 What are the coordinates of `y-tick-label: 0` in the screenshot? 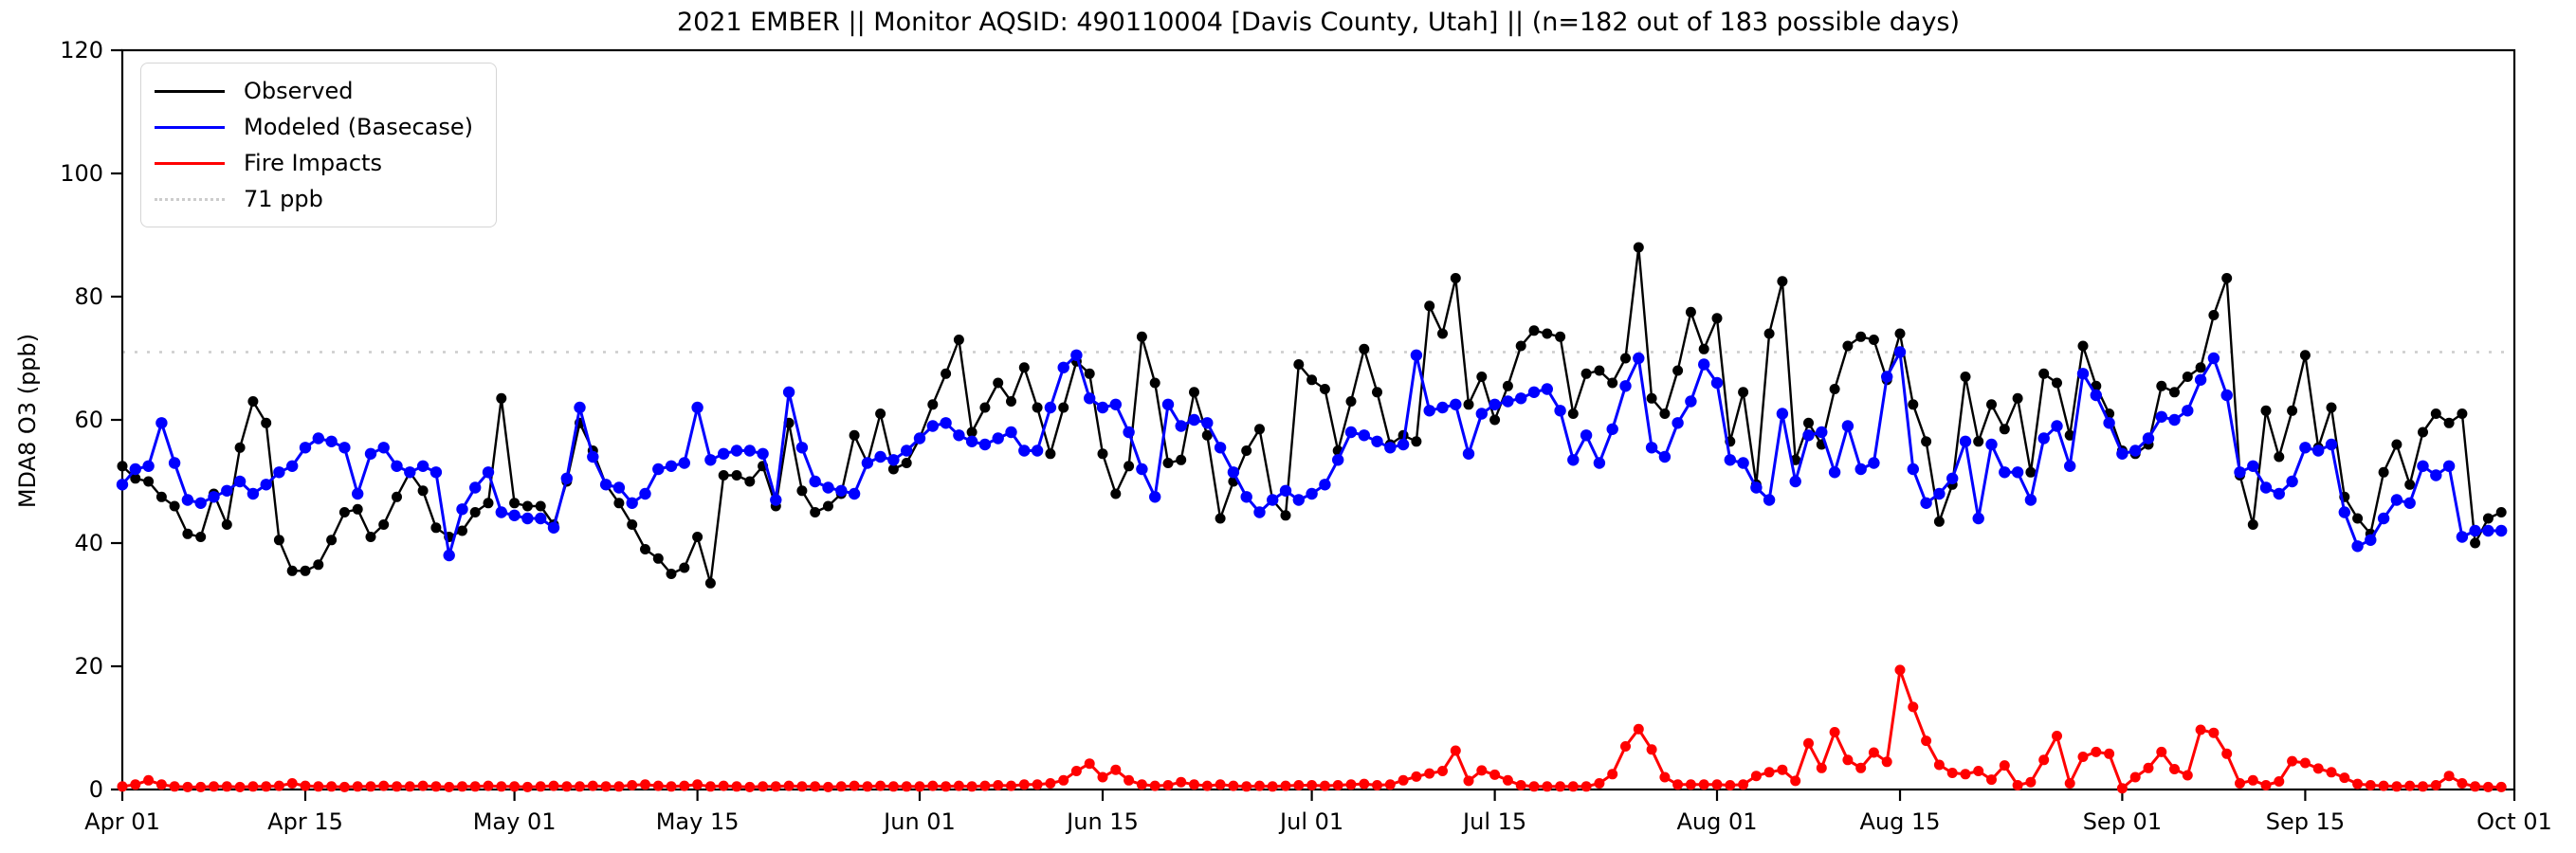 It's located at (96, 789).